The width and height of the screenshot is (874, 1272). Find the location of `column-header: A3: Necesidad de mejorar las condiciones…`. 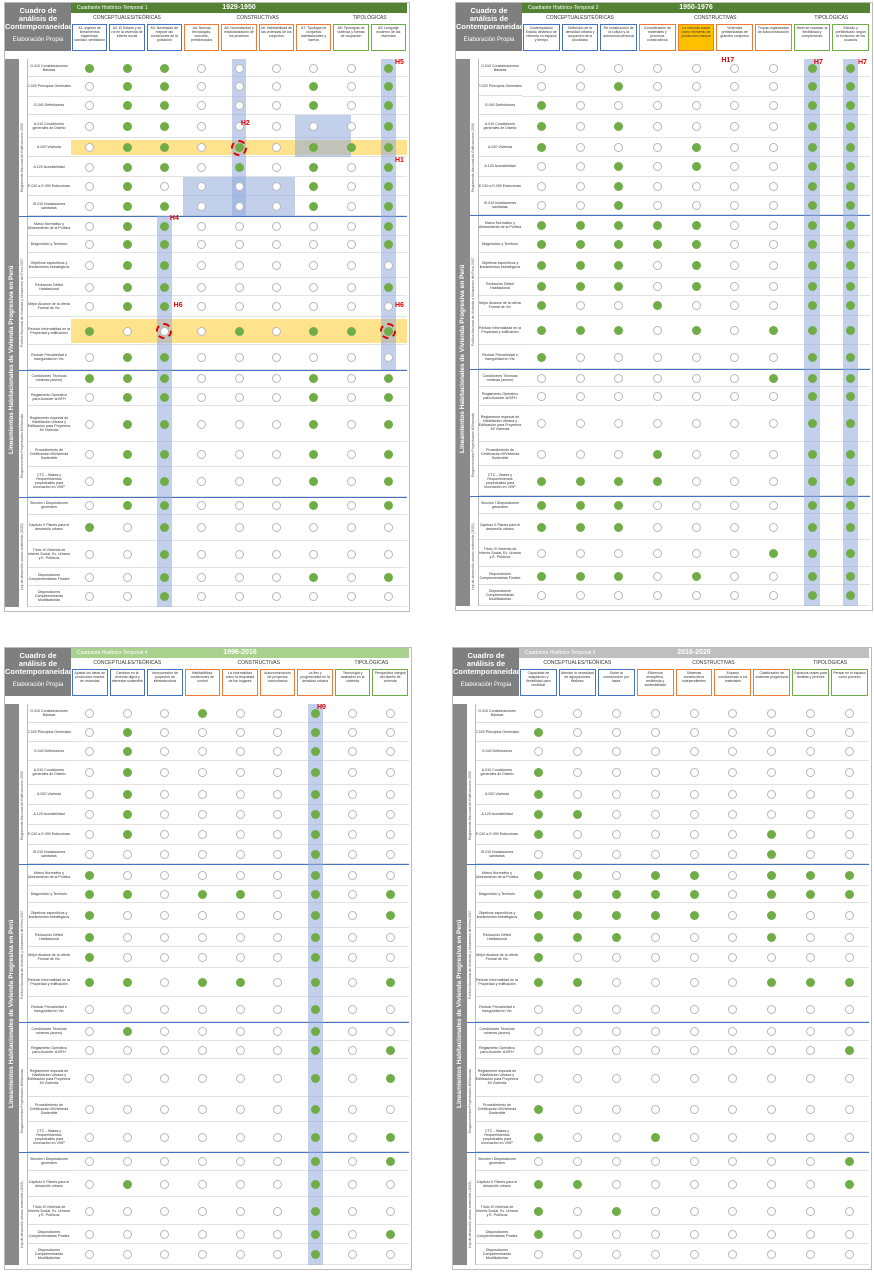

column-header: A3: Necesidad de mejorar las condiciones… is located at coordinates (164, 37).